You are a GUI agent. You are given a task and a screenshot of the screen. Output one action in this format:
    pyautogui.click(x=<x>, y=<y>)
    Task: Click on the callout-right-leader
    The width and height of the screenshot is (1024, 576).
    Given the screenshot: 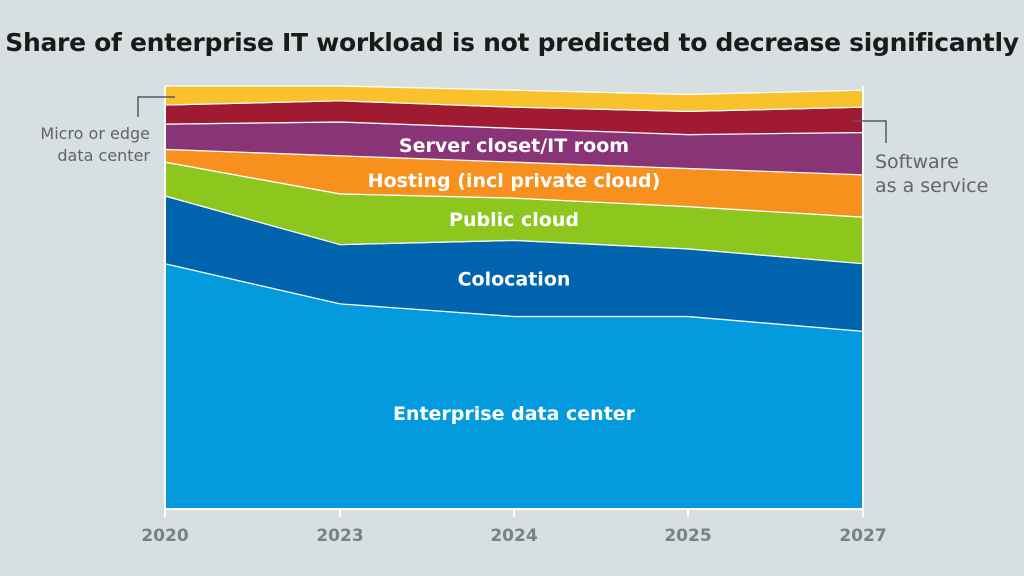 What is the action you would take?
    pyautogui.click(x=869, y=131)
    